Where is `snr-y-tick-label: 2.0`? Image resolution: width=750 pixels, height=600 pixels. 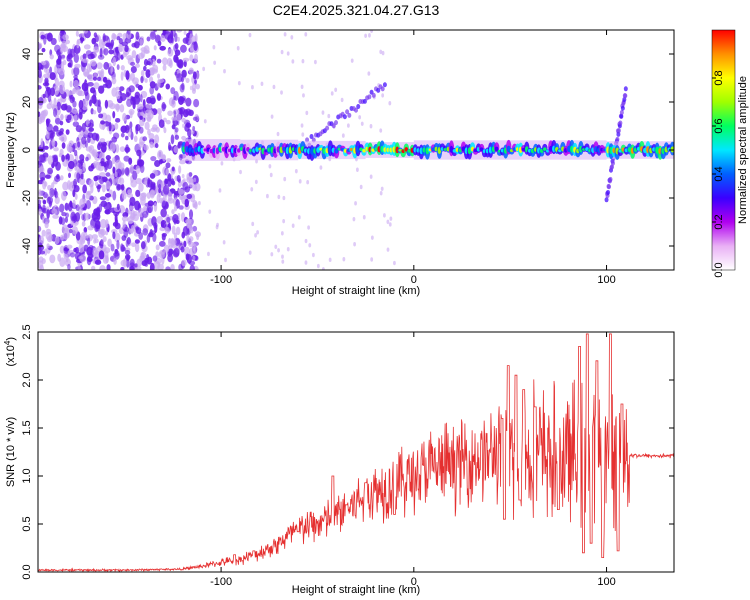 snr-y-tick-label: 2.0 is located at coordinates (27, 379).